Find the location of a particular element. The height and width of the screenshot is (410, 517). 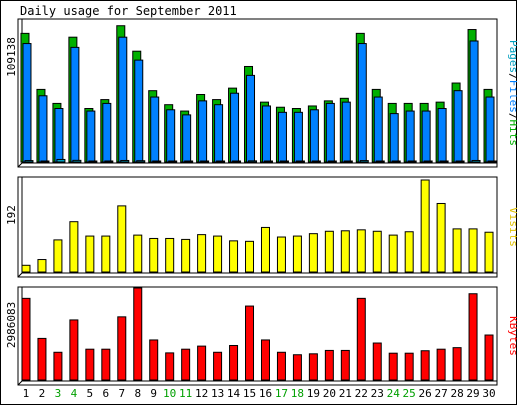

x-tick-label-10: 10 is located at coordinates (169, 393).